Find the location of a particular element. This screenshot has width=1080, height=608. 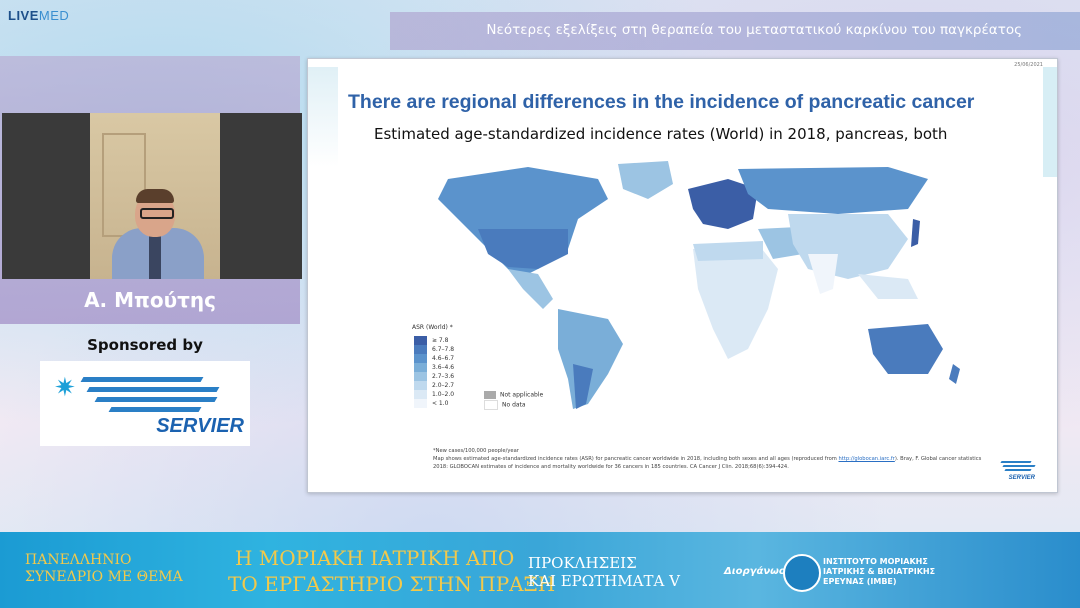

footer-banner is located at coordinates (540, 570).